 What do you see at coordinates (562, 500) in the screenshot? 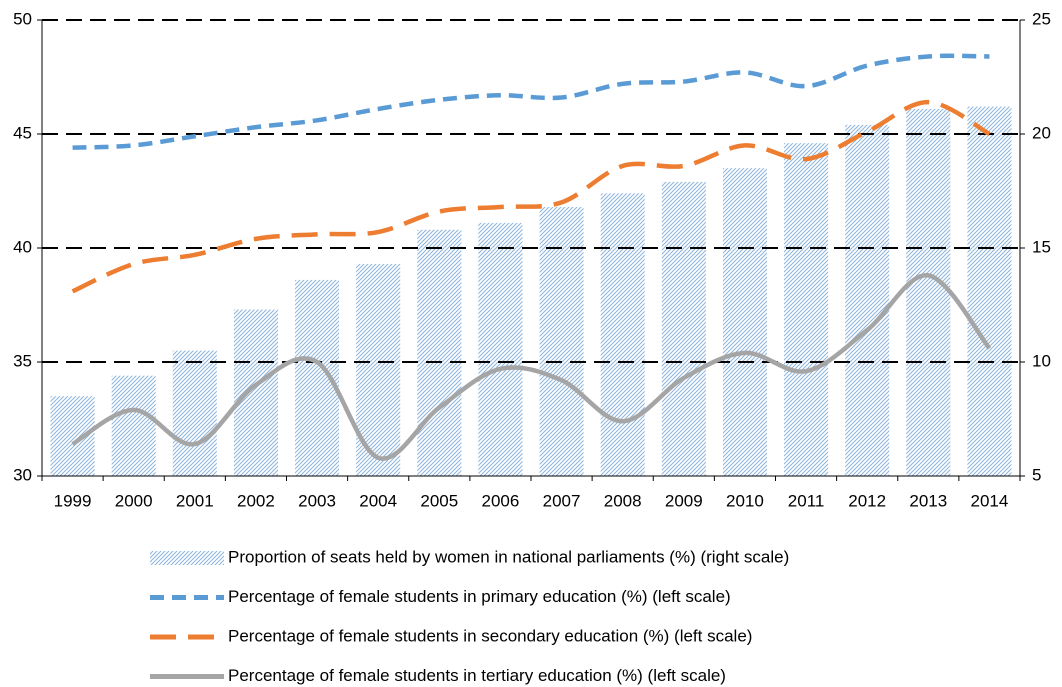
I see `x-tick-label: 2007` at bounding box center [562, 500].